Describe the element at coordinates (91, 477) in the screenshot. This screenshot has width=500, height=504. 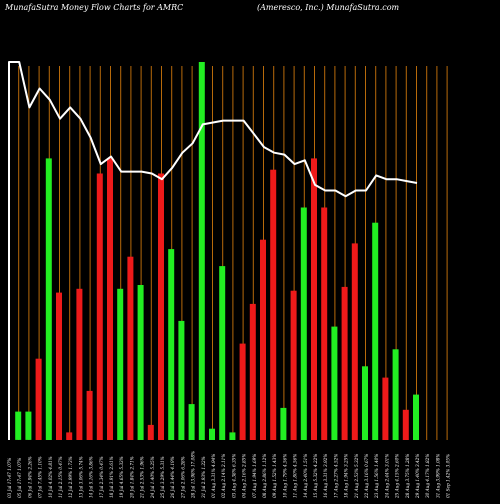
I see `x-tick-label: 14 Jul 5.16% 3.86%` at that location.